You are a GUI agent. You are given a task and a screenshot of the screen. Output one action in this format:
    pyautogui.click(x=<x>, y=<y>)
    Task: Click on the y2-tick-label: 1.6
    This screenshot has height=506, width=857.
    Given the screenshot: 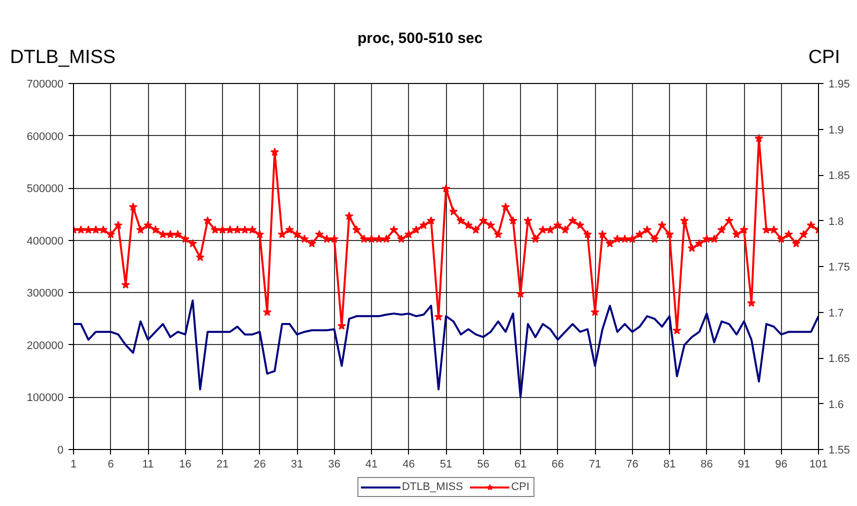 What is the action you would take?
    pyautogui.click(x=836, y=404)
    